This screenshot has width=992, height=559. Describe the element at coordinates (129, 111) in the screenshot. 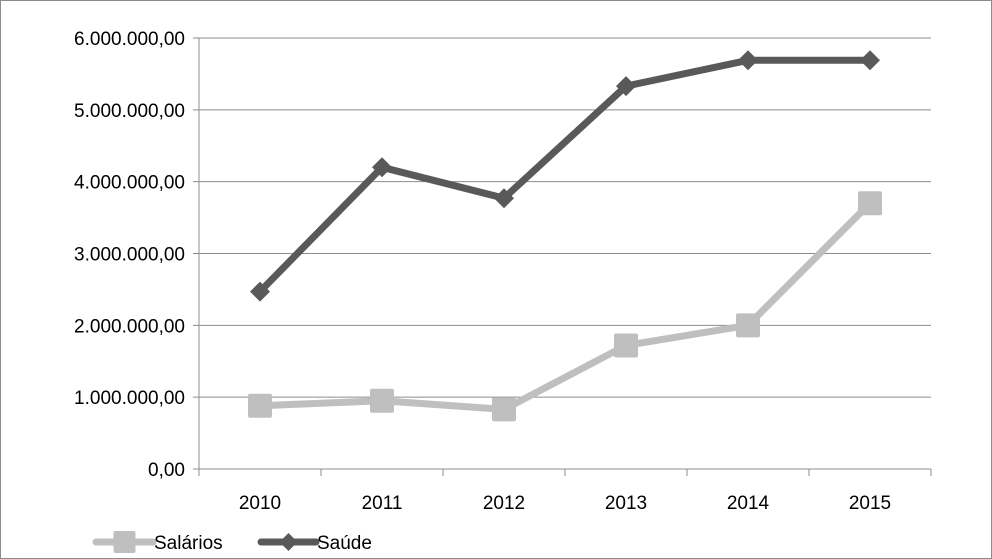

I see `y-tick-label: 5.000.000,00` at that location.